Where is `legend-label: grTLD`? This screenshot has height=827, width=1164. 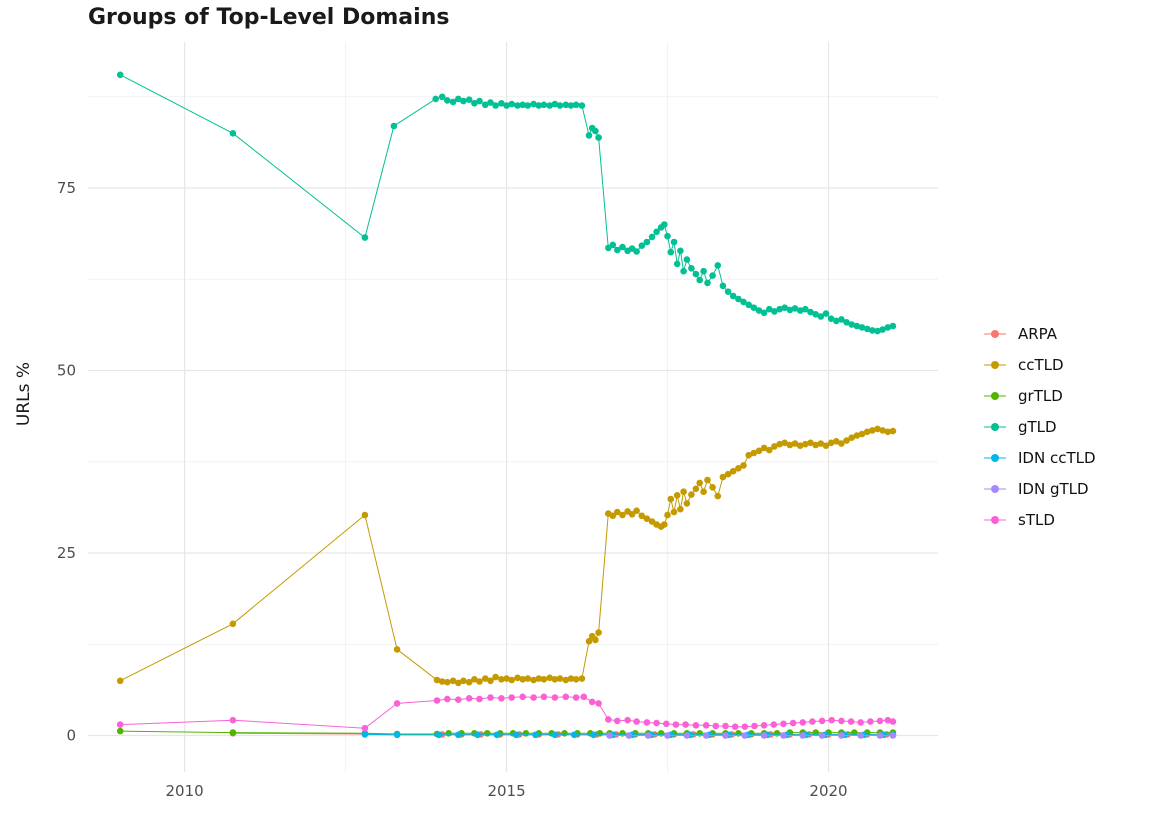
legend-label: grTLD is located at coordinates (1040, 395).